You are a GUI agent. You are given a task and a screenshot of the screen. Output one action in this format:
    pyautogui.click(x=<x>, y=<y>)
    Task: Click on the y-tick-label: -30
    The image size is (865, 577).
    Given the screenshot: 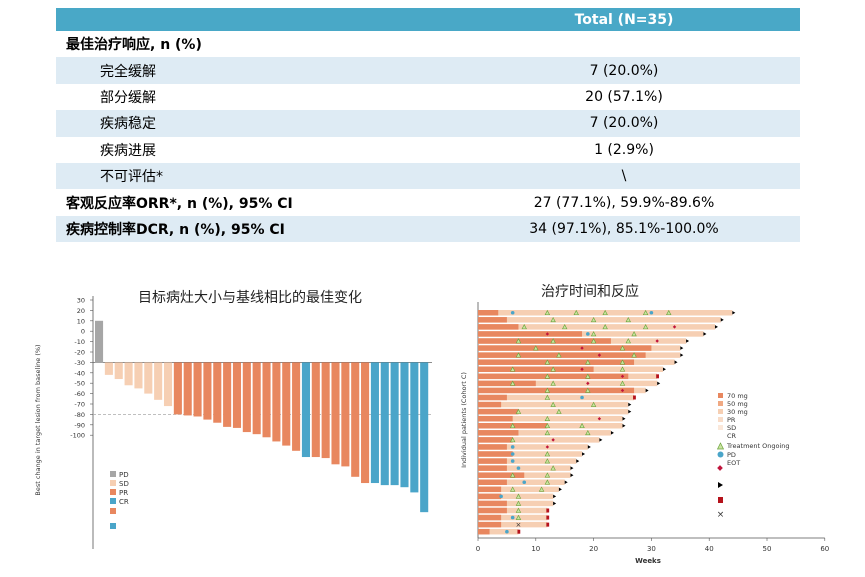 What is the action you would take?
    pyautogui.click(x=79, y=363)
    